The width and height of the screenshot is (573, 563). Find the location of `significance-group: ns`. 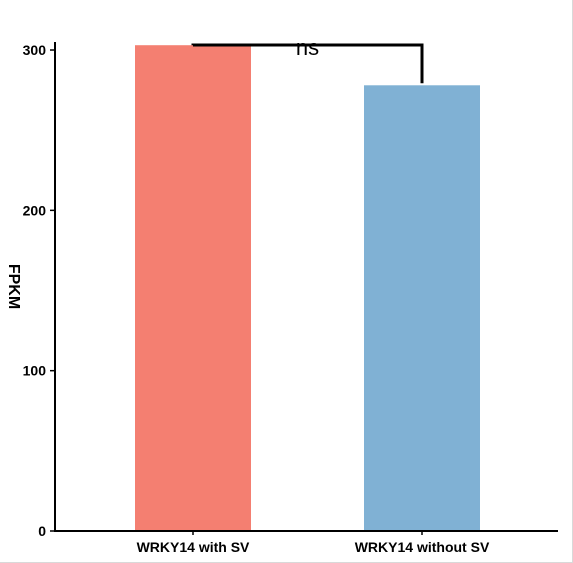

significance-group: ns is located at coordinates (307, 59).